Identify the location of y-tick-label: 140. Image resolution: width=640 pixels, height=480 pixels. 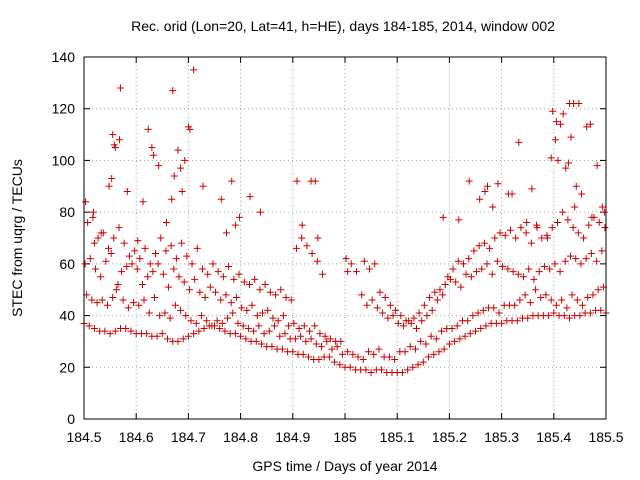
(64, 57).